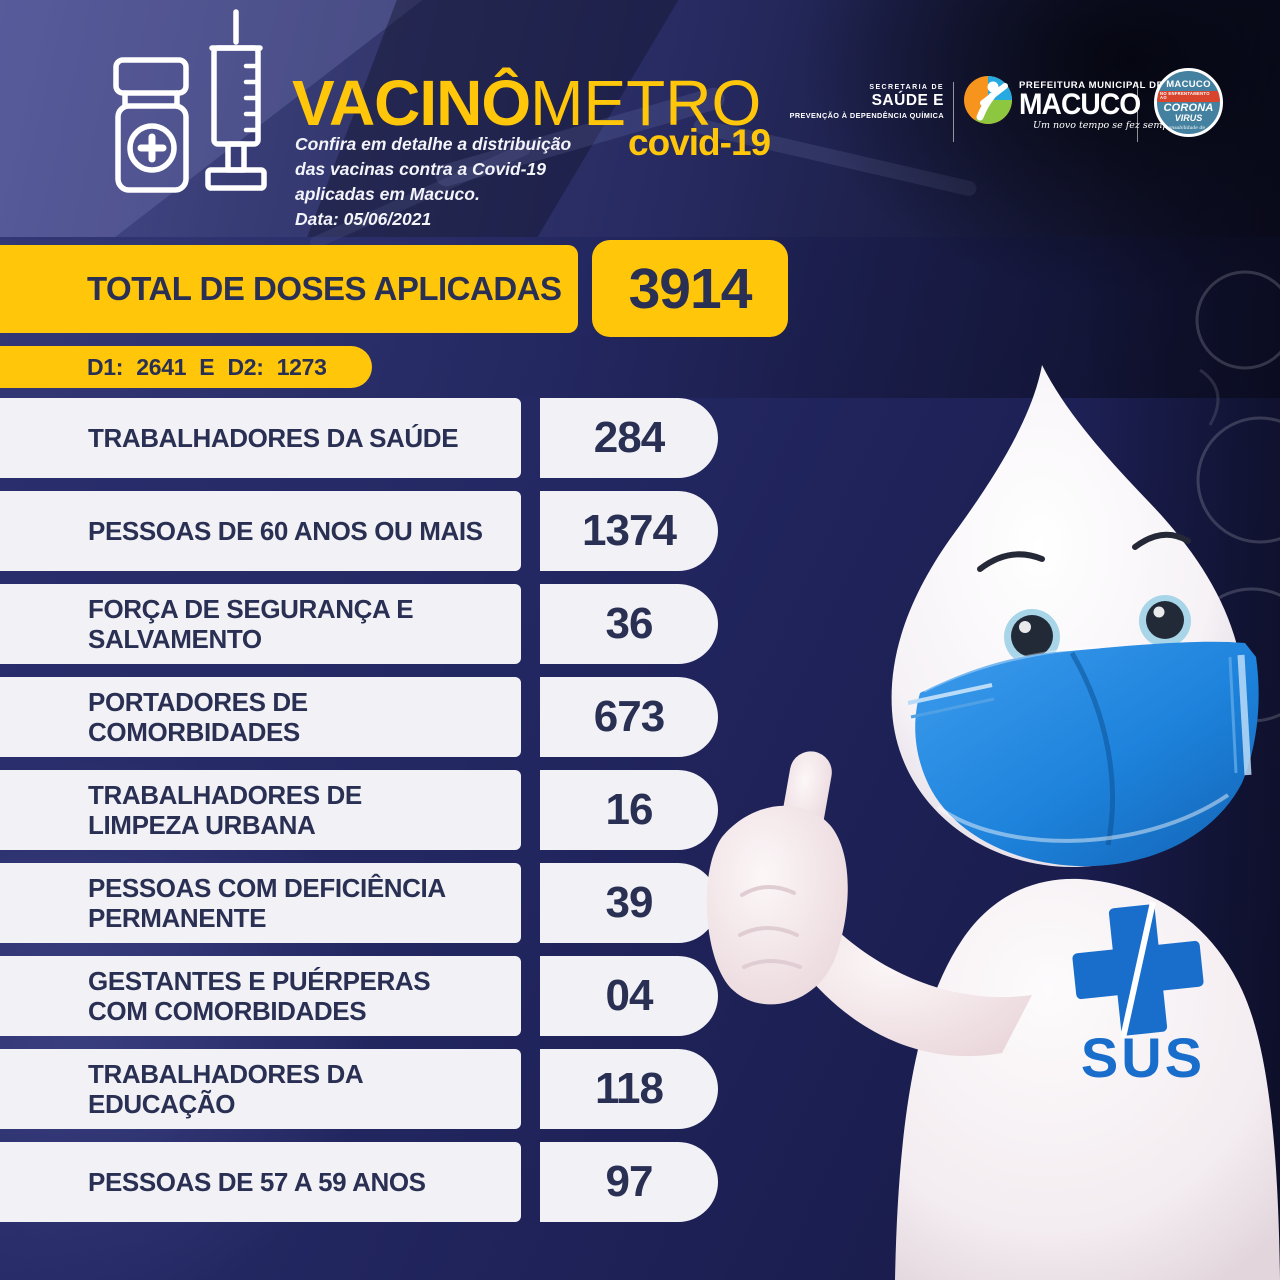  I want to click on prefeitura-name: MACUCO, so click(1080, 104).